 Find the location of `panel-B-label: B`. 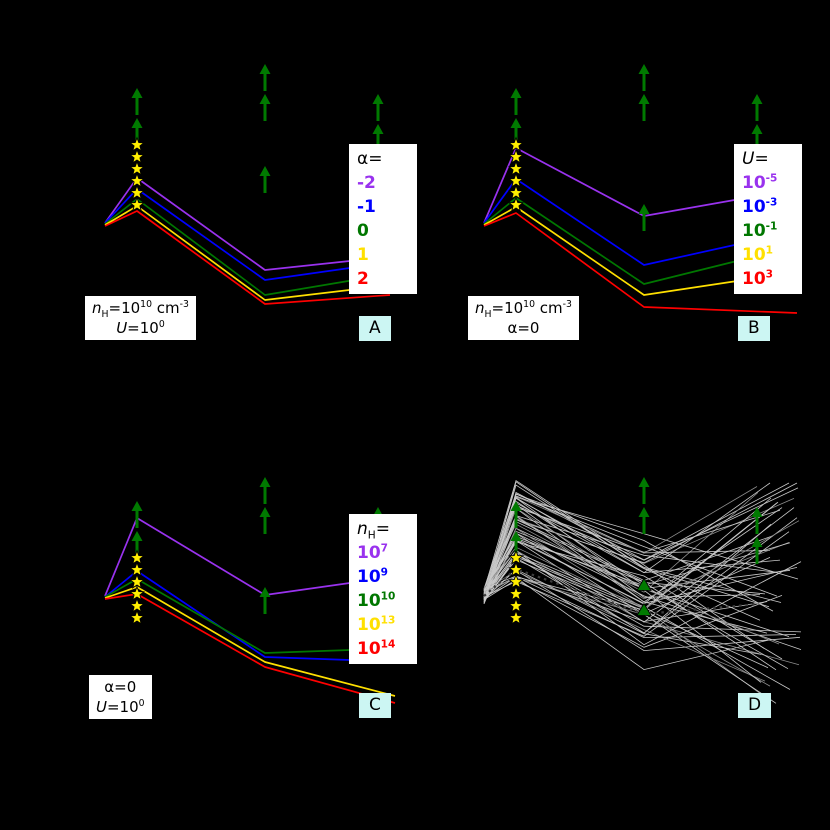

panel-B-label: B is located at coordinates (754, 328).